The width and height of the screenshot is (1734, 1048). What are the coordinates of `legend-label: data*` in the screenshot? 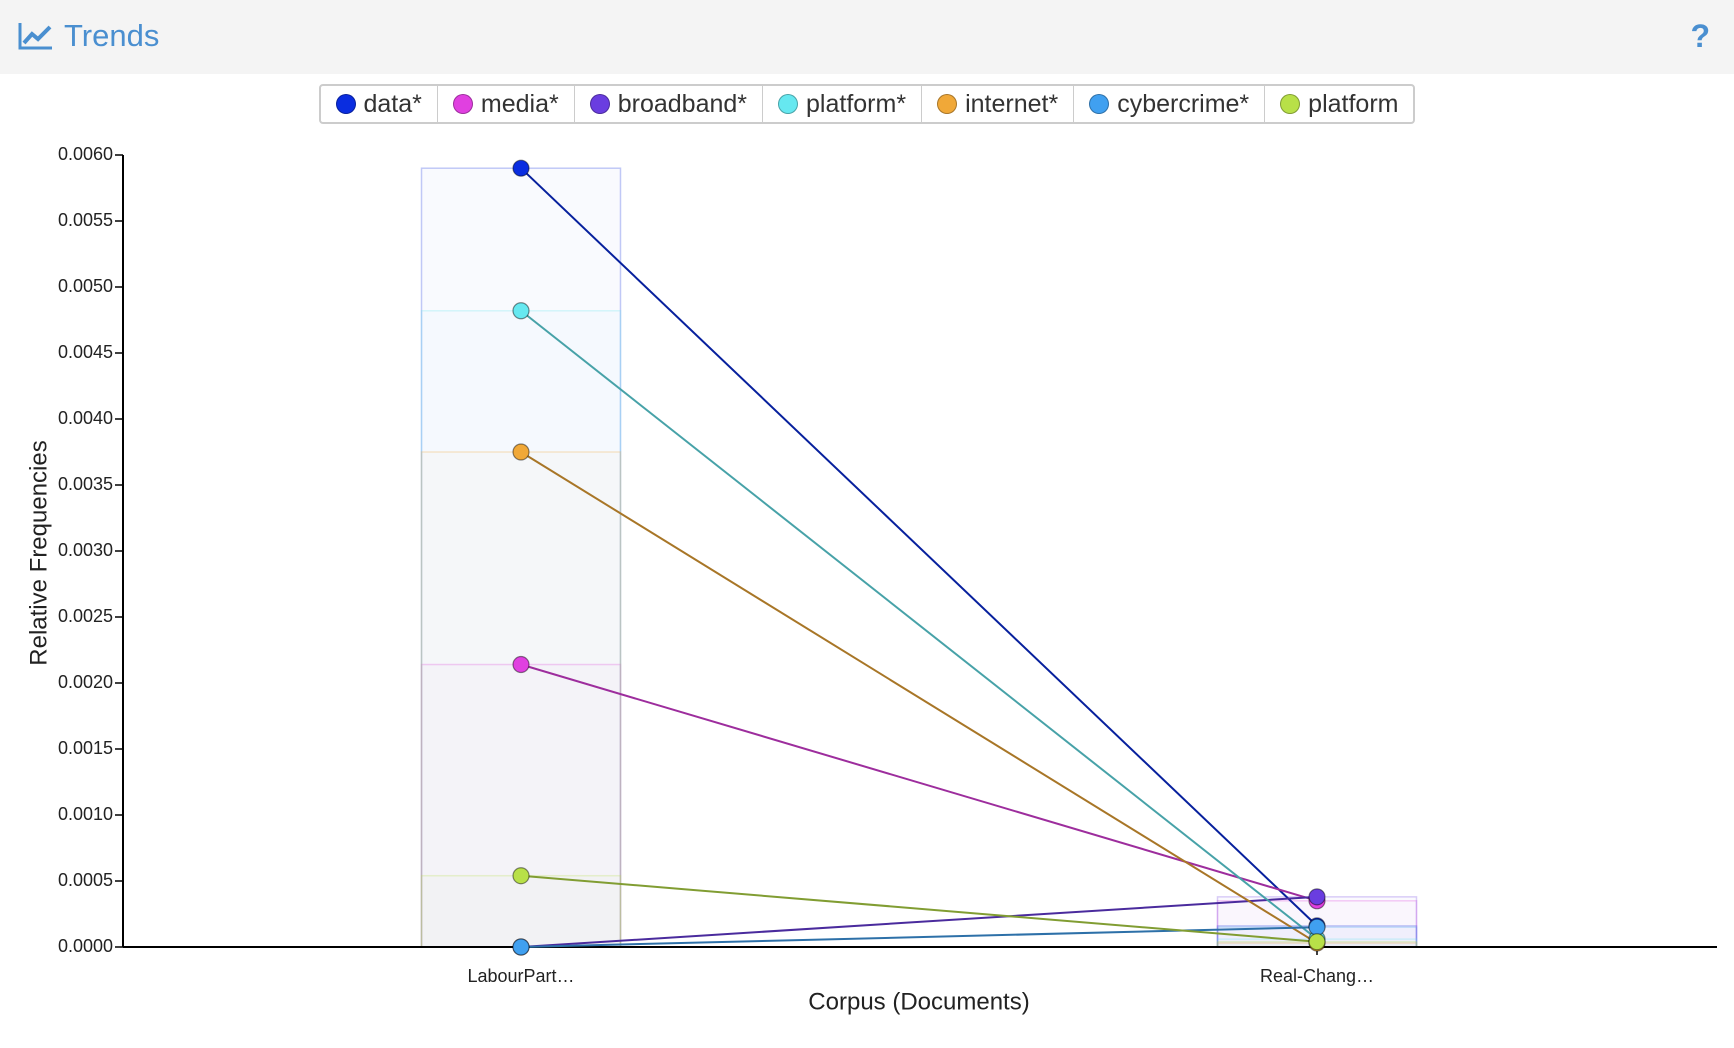 It's located at (392, 103).